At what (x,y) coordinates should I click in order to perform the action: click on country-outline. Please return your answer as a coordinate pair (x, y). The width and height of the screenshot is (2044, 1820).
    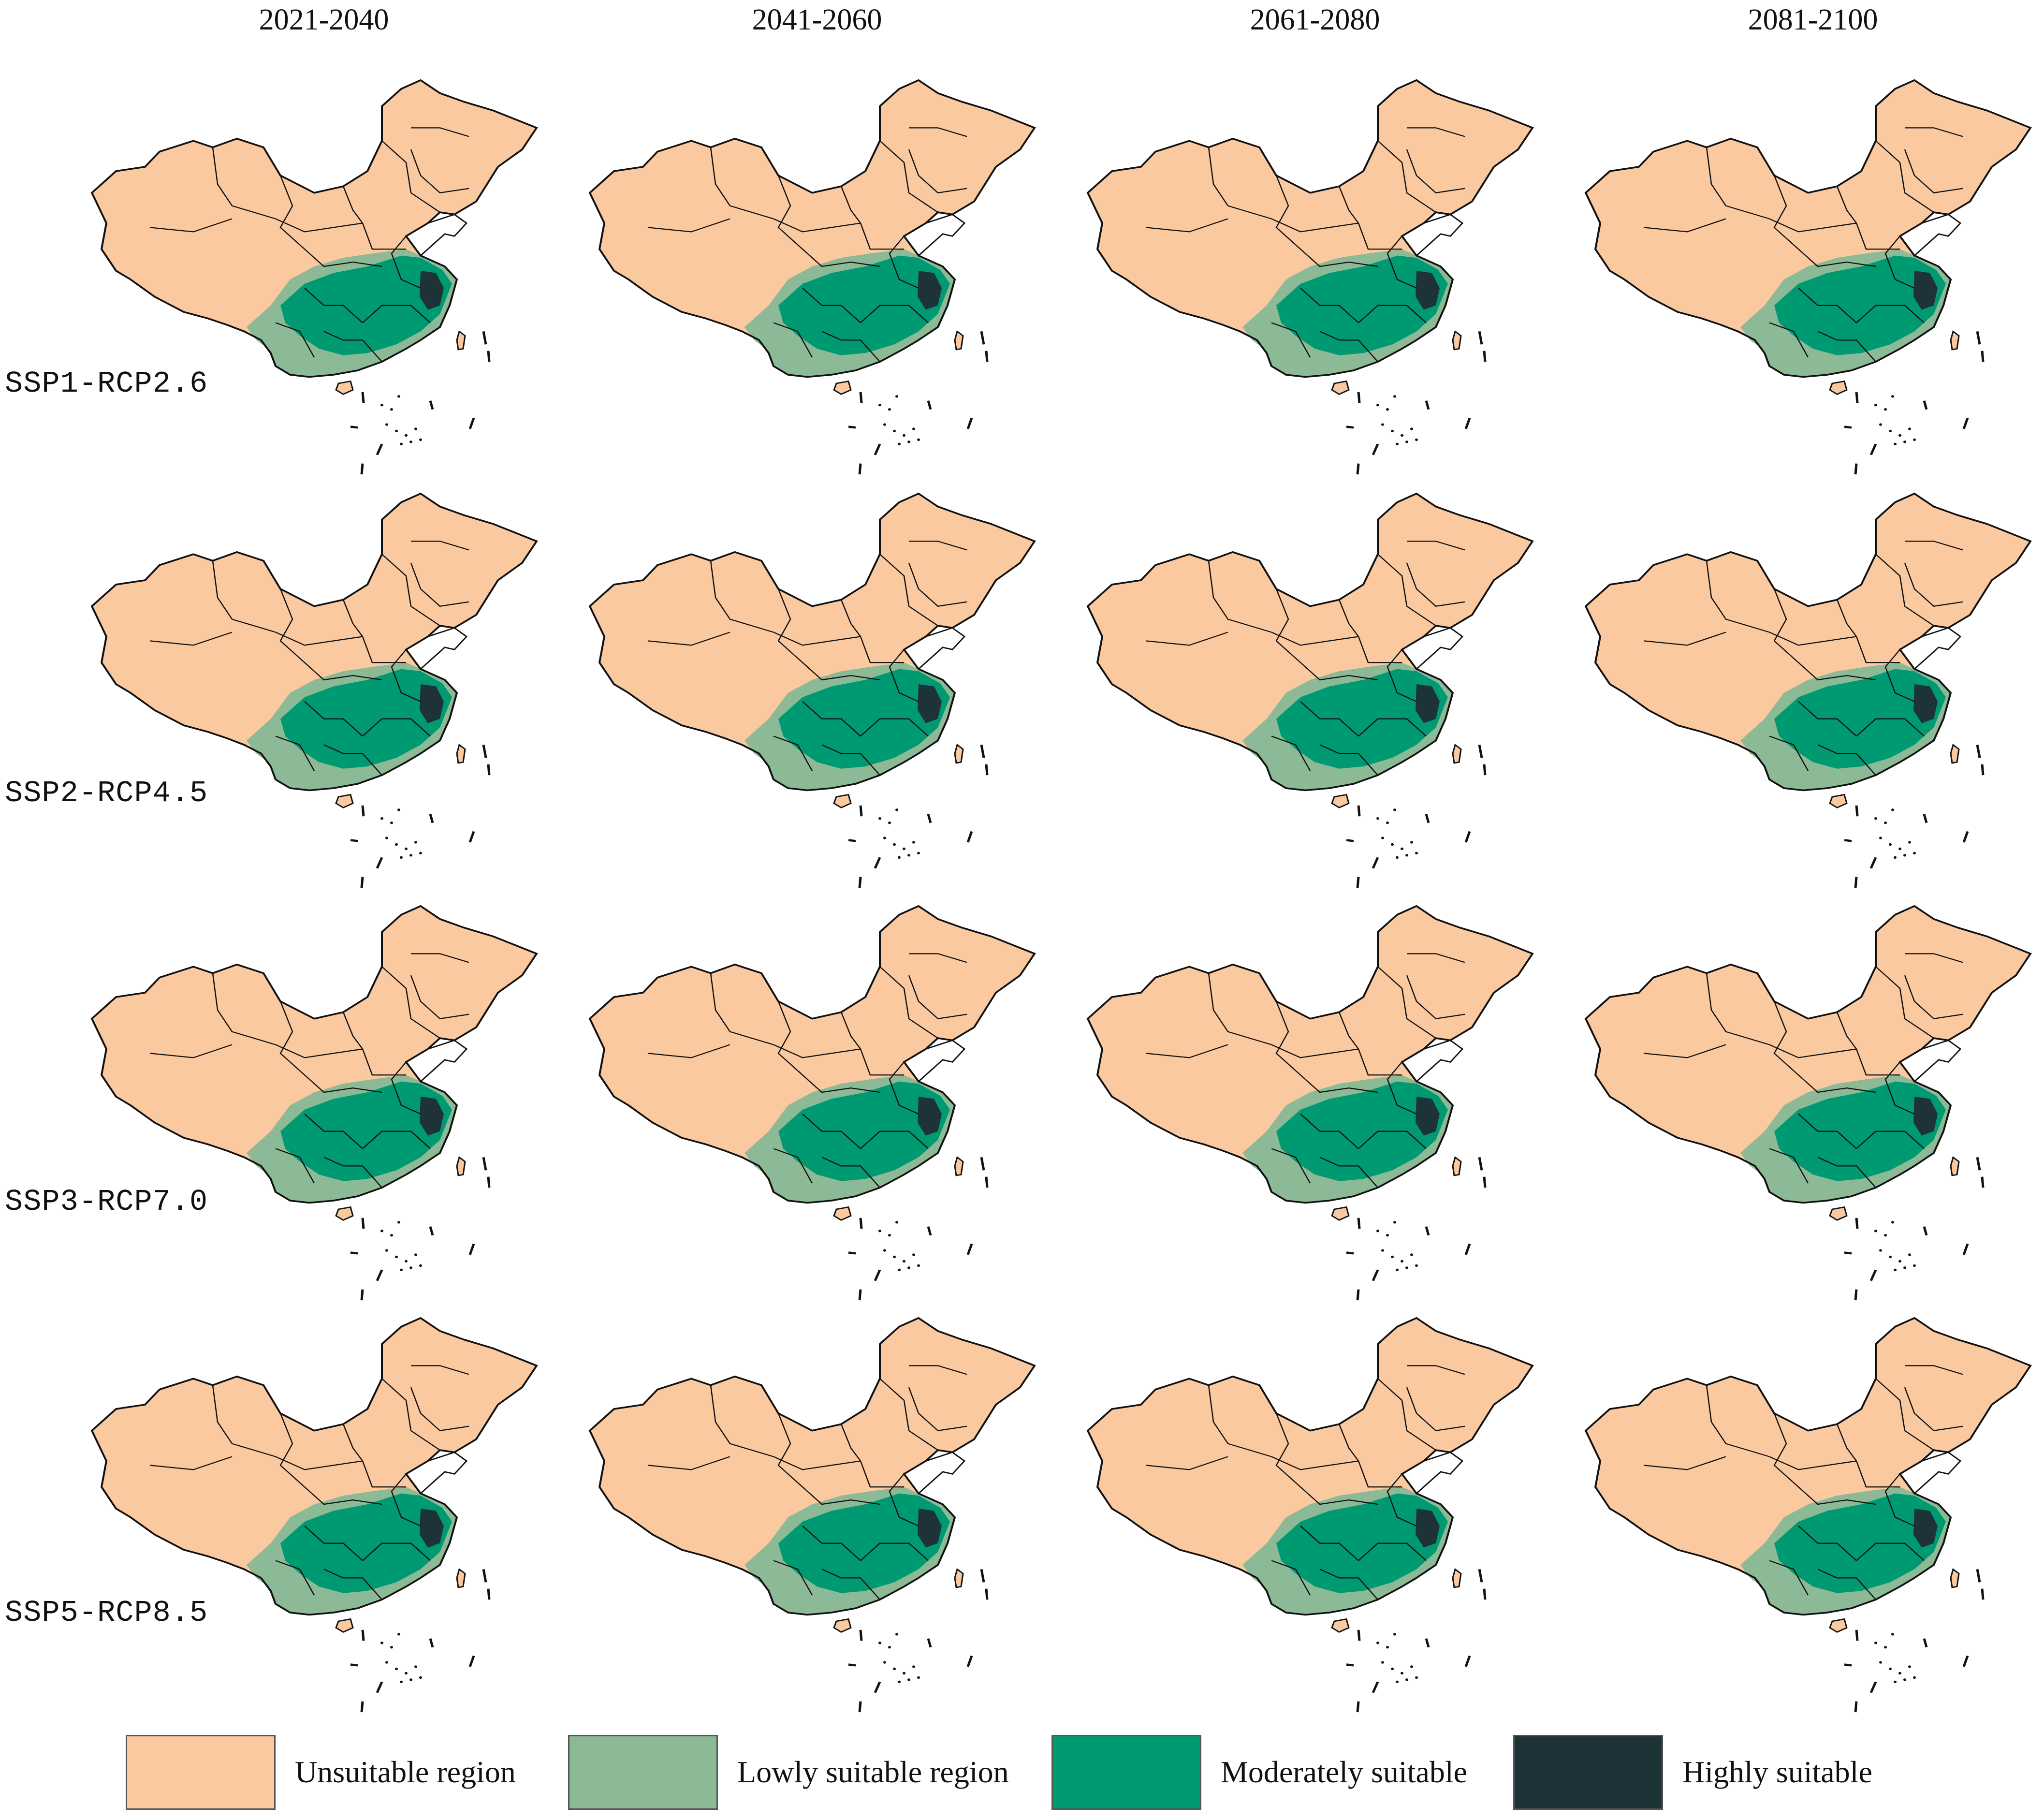
    Looking at the image, I should click on (1310, 1467).